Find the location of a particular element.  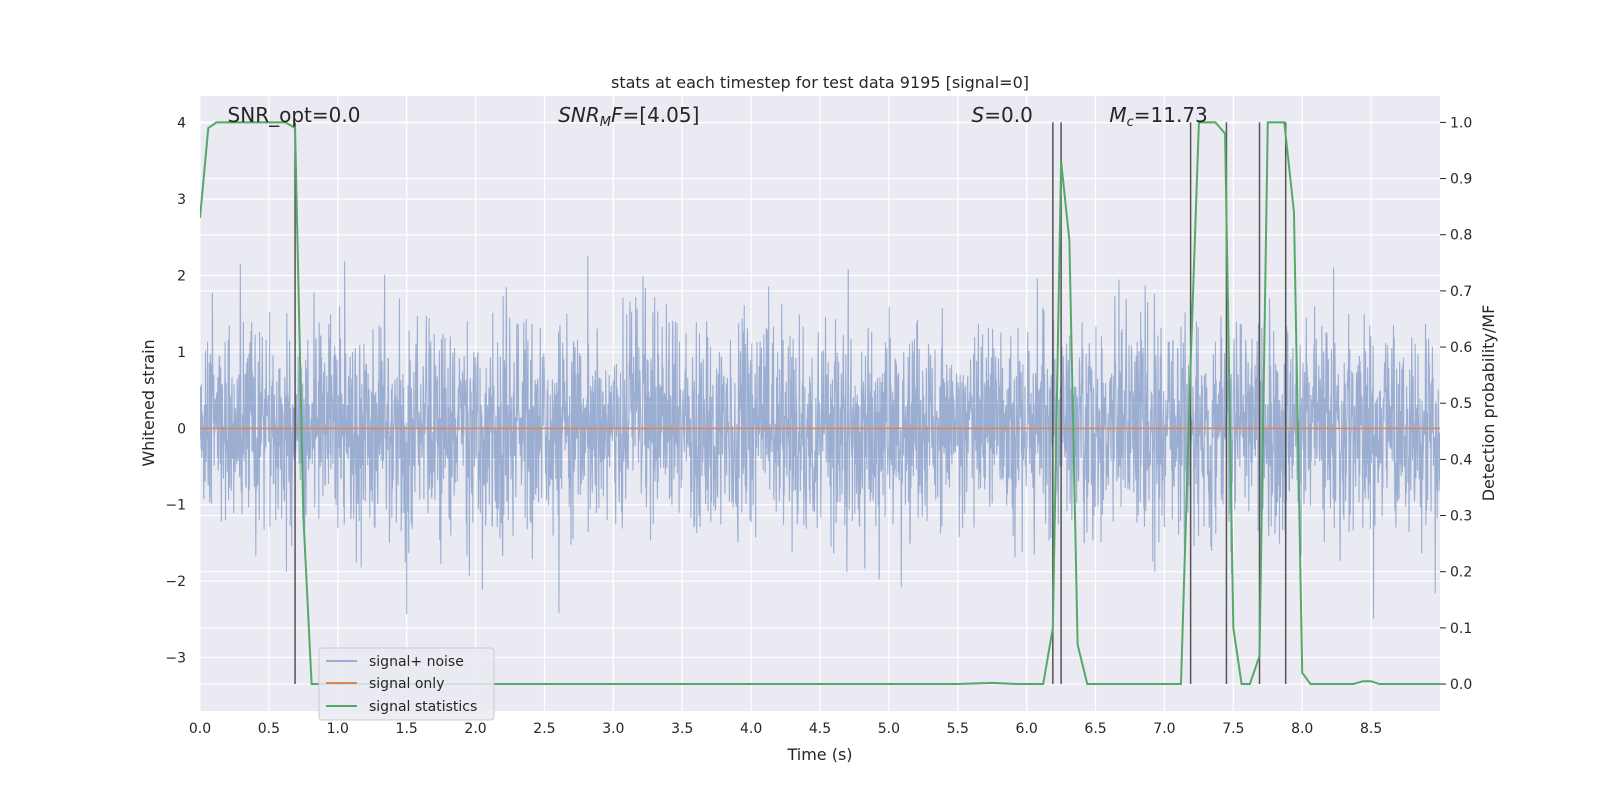

x-tick-label: 0.5 is located at coordinates (269, 729).